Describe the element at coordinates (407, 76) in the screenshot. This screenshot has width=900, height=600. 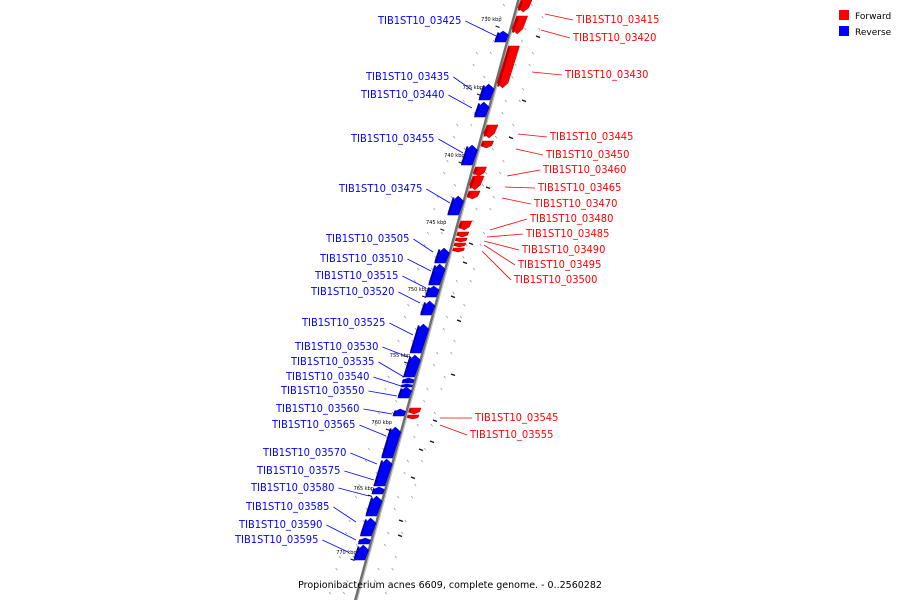
I see `gene-tib1st10-03435-label: TIB1ST10_03435` at that location.